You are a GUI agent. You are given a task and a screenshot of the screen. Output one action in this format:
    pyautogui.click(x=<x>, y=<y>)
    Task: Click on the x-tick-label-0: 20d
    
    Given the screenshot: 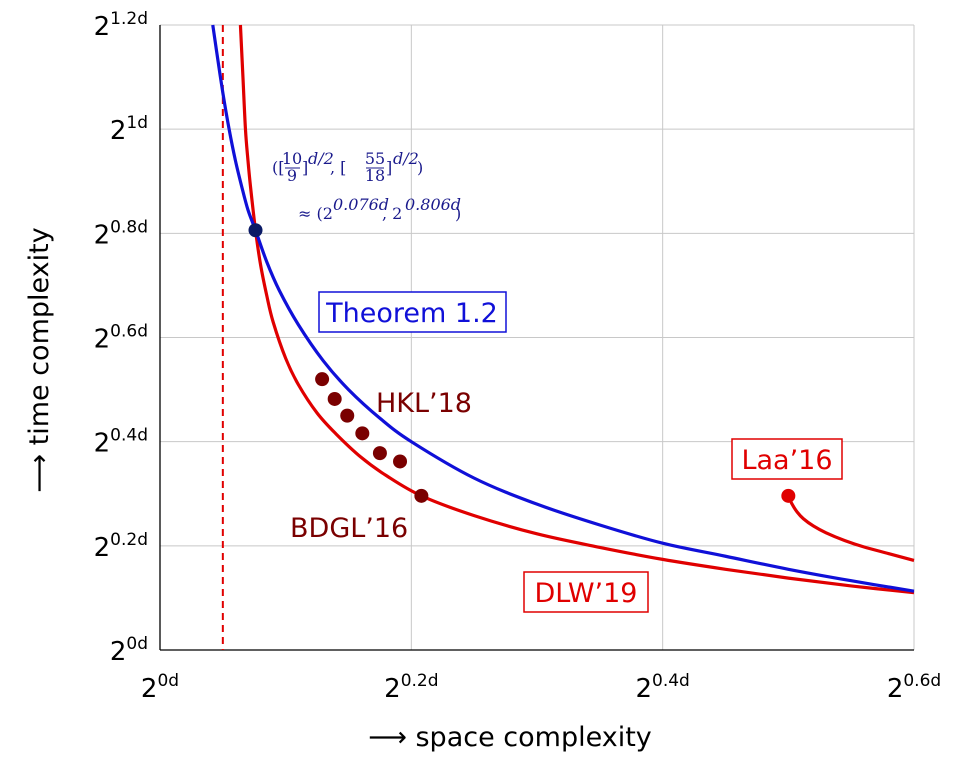 What is the action you would take?
    pyautogui.click(x=160, y=687)
    